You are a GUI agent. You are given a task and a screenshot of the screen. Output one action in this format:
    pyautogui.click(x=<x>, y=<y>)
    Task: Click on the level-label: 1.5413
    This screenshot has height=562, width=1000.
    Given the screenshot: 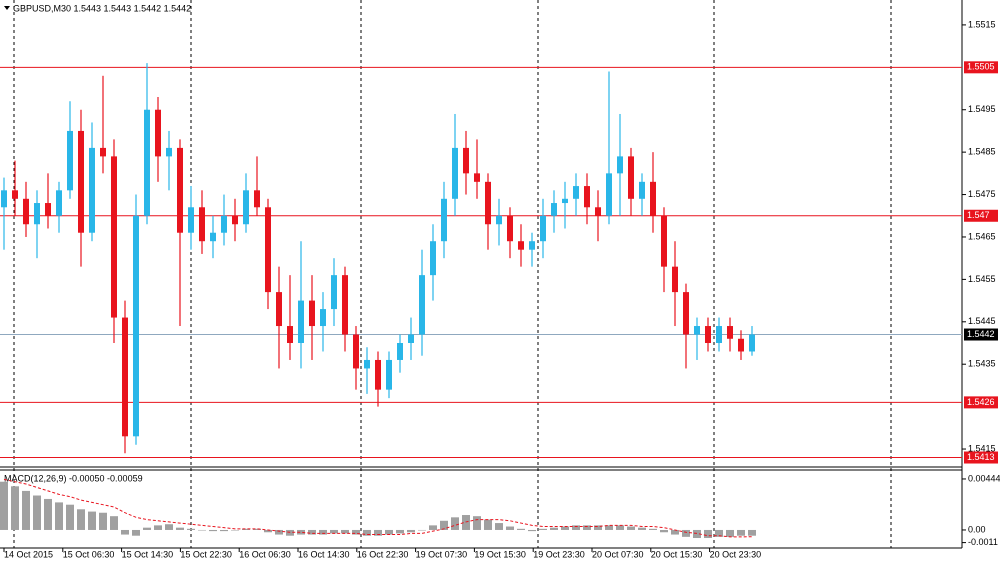 What is the action you would take?
    pyautogui.click(x=981, y=457)
    